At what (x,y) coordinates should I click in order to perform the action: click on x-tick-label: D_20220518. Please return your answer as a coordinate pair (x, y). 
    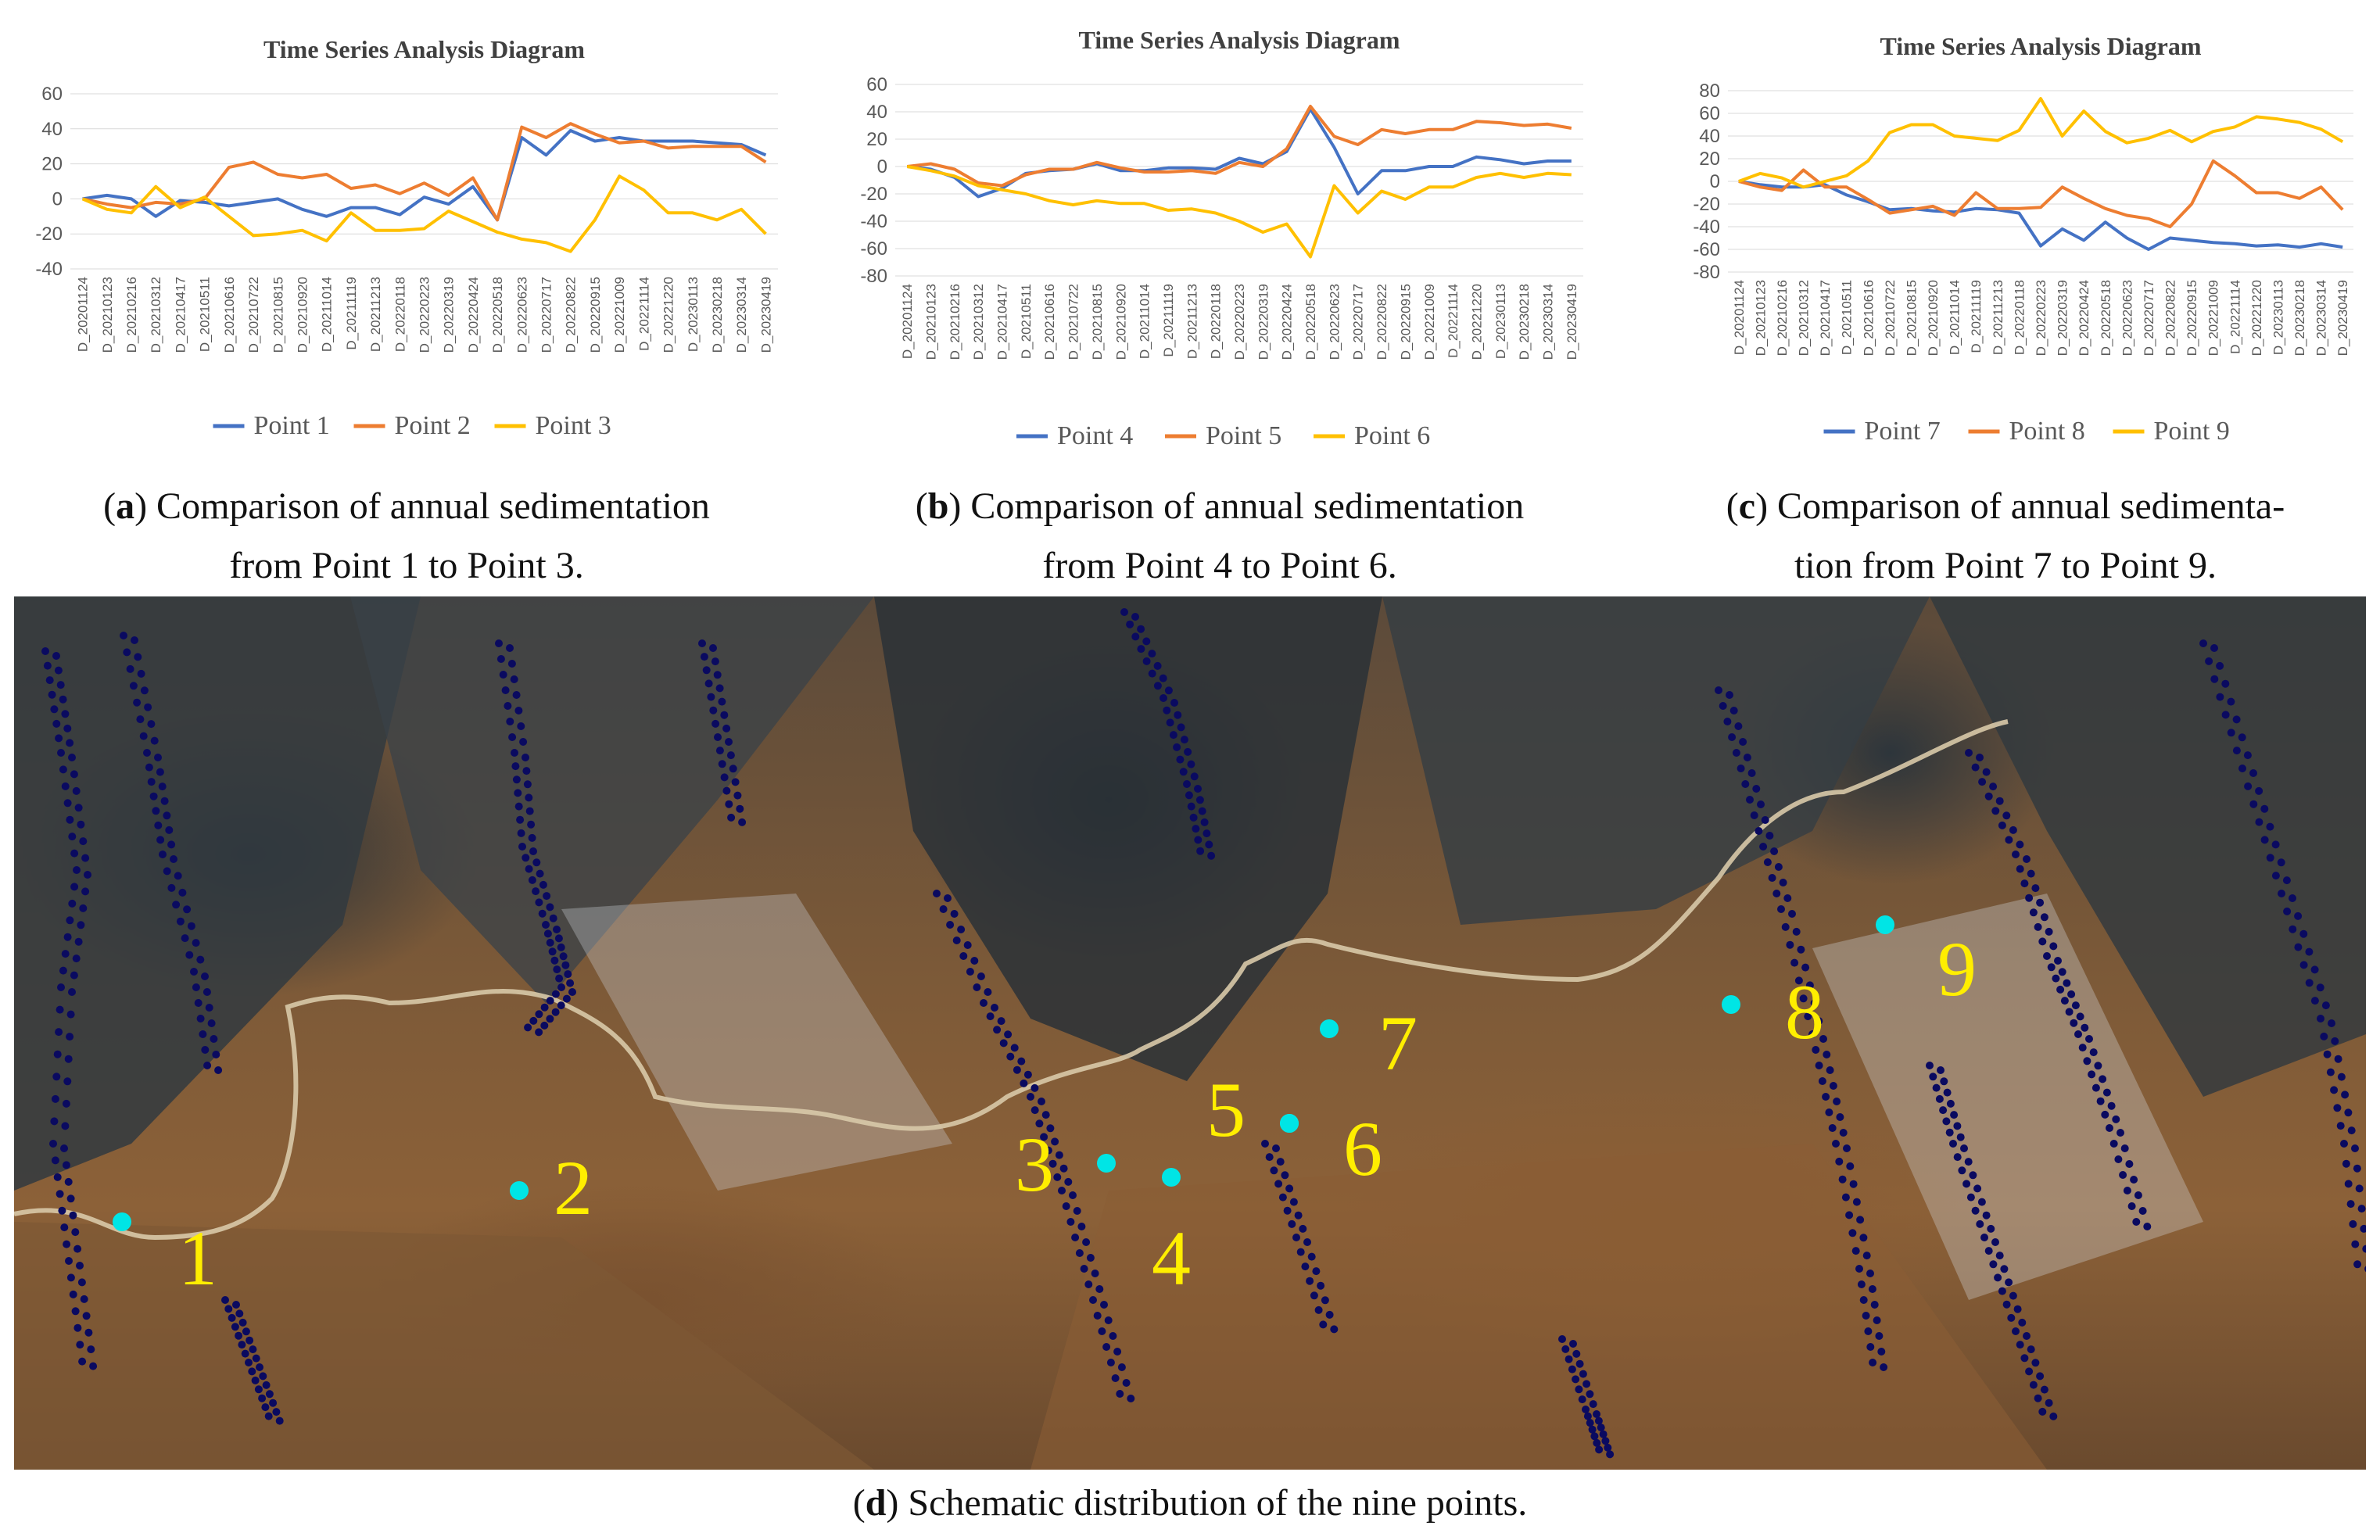
    Looking at the image, I should click on (497, 315).